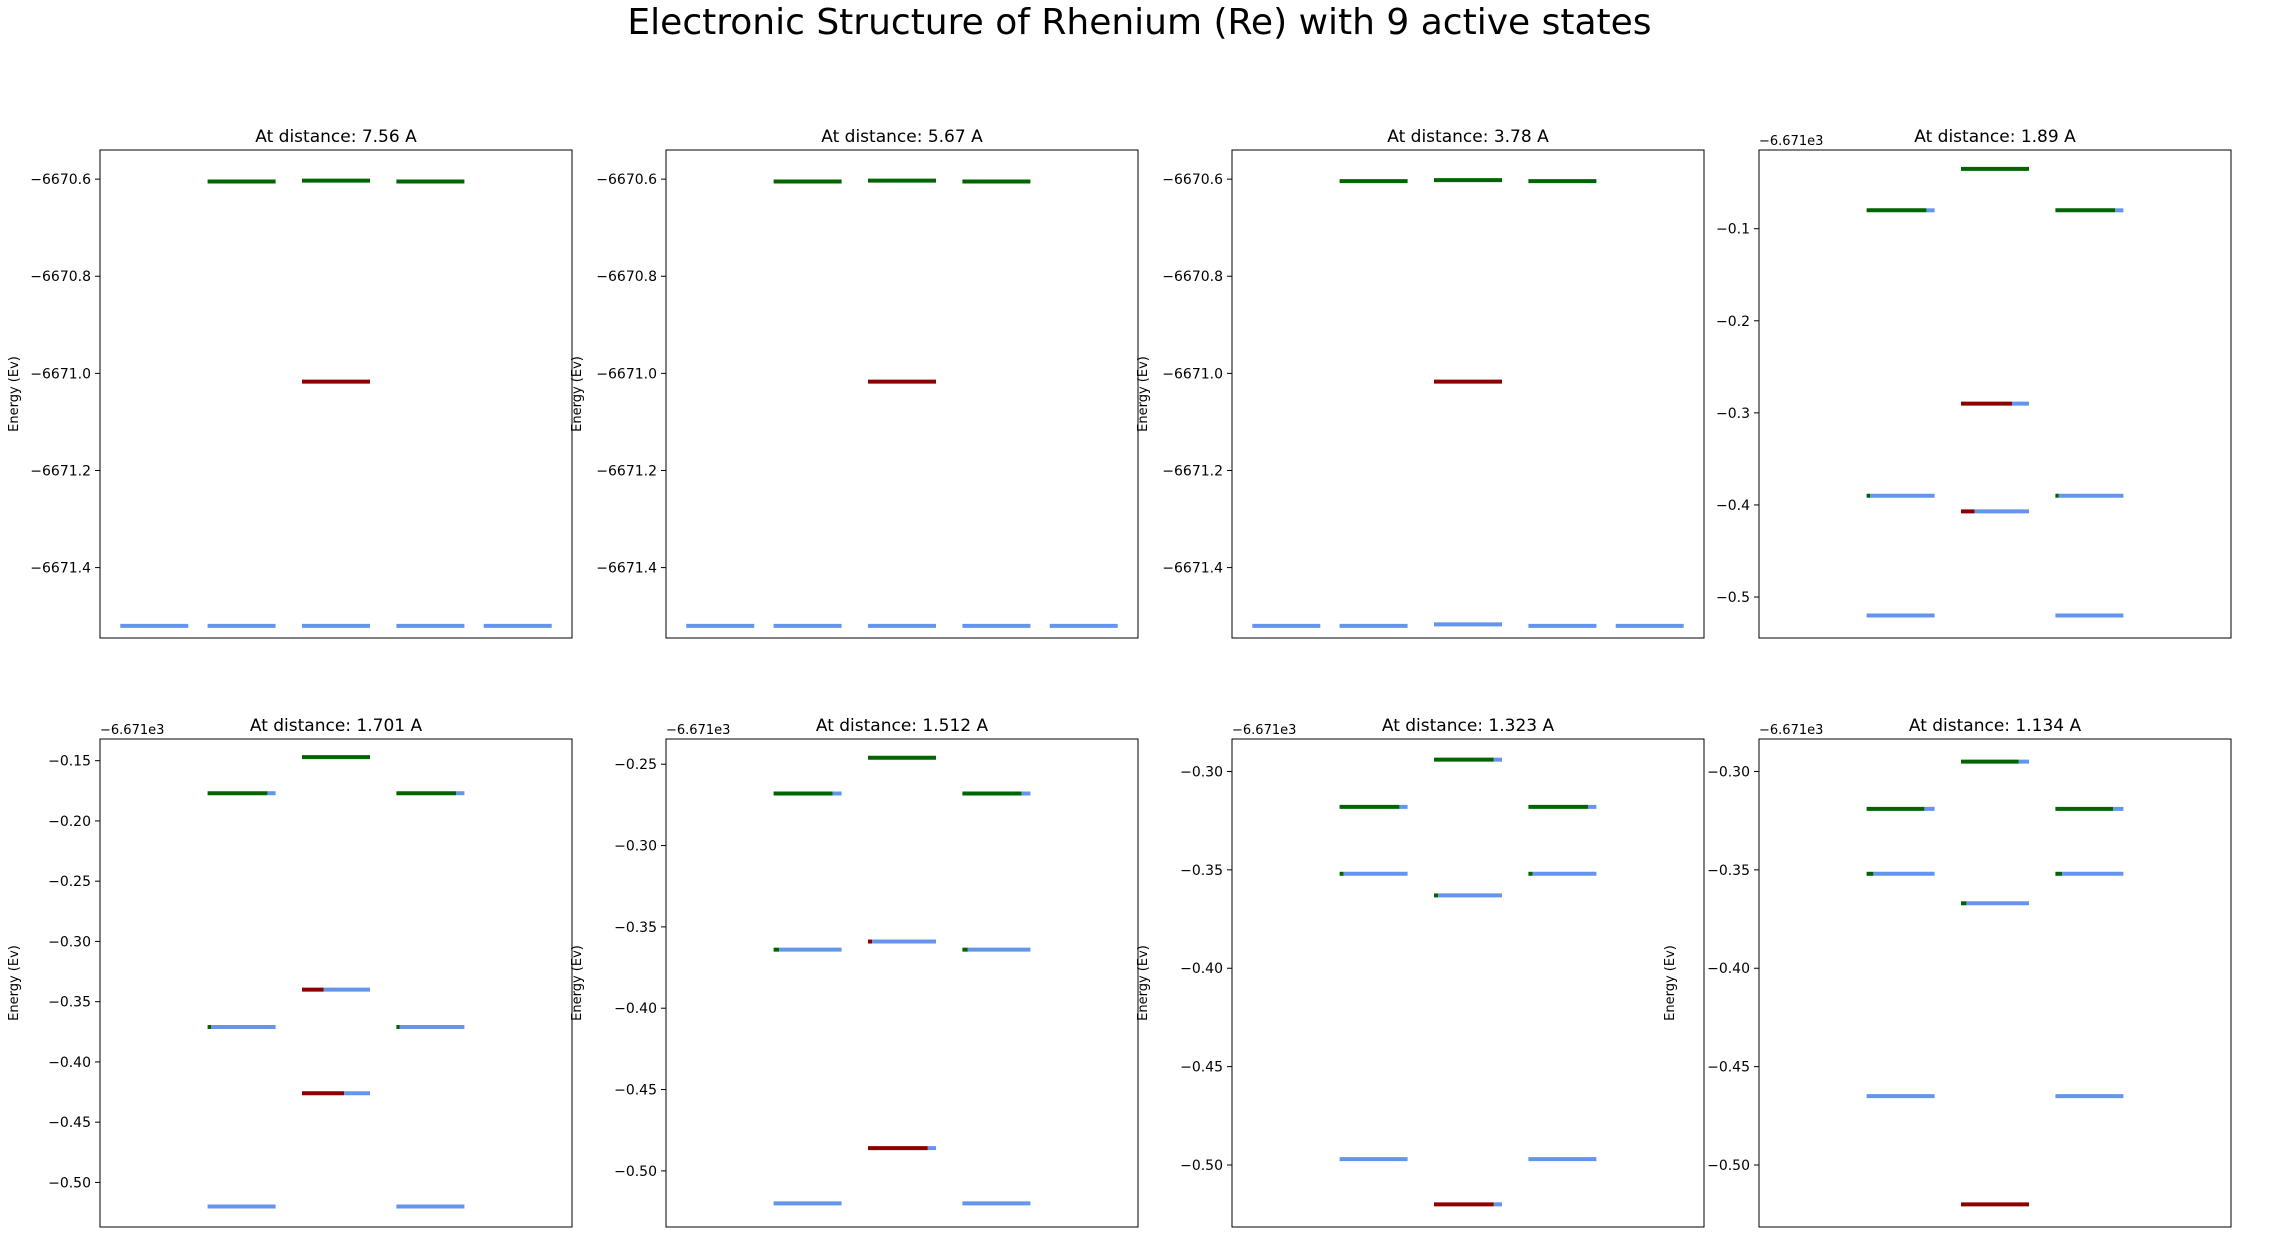  I want to click on subplot-title: At distance: 3.78 A, so click(1468, 137).